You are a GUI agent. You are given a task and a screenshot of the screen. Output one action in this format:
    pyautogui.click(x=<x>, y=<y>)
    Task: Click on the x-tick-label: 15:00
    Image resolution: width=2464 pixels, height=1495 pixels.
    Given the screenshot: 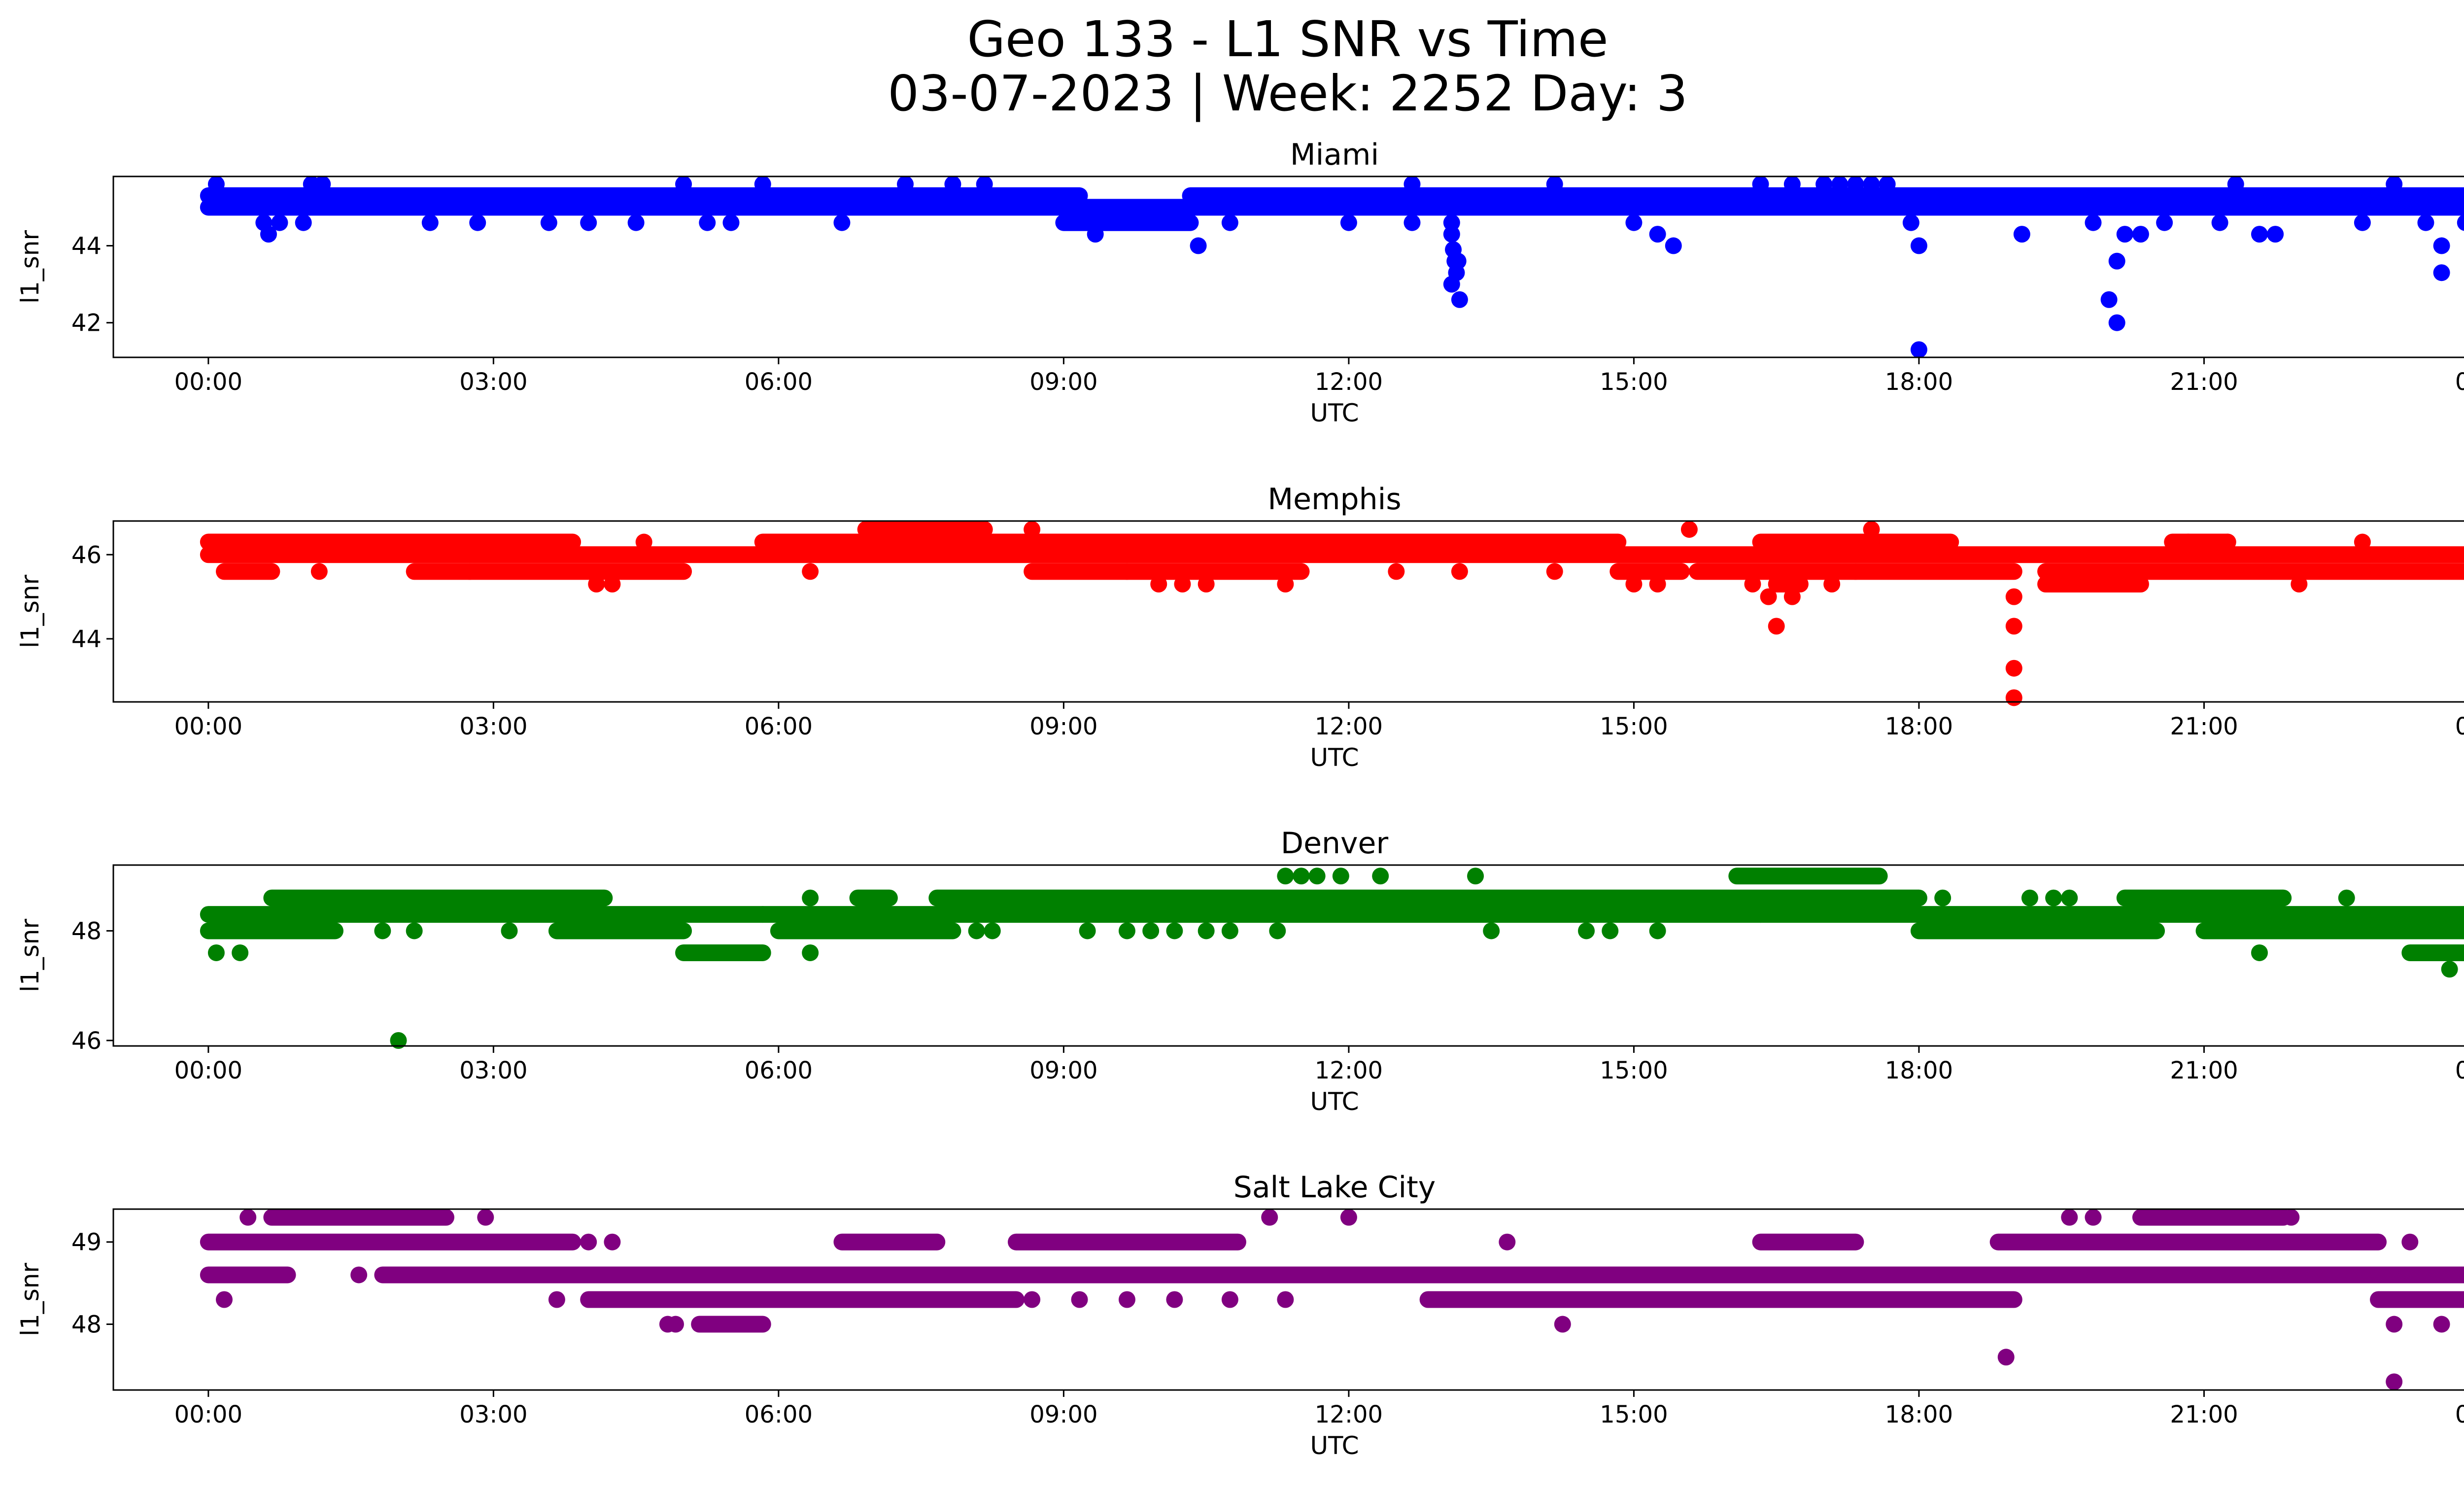 What is the action you would take?
    pyautogui.click(x=1634, y=1414)
    